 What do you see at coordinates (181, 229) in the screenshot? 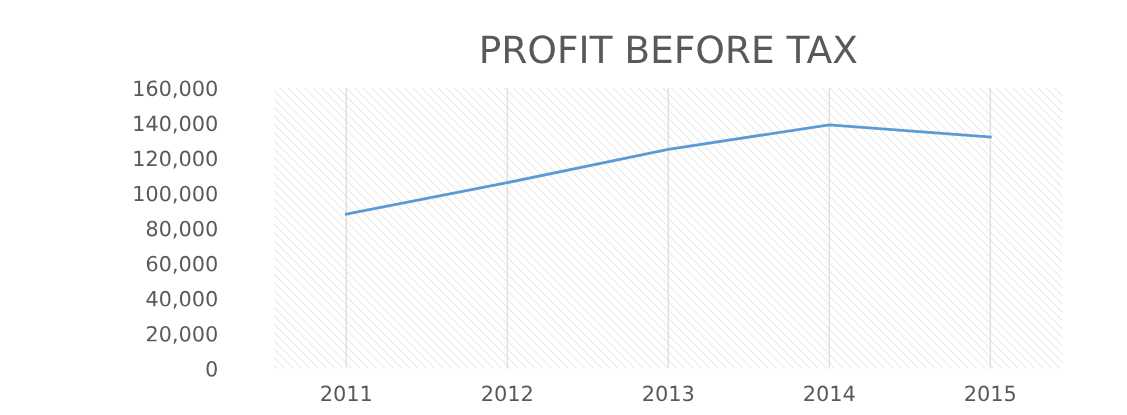
I see `y-tick-label: 80,000` at bounding box center [181, 229].